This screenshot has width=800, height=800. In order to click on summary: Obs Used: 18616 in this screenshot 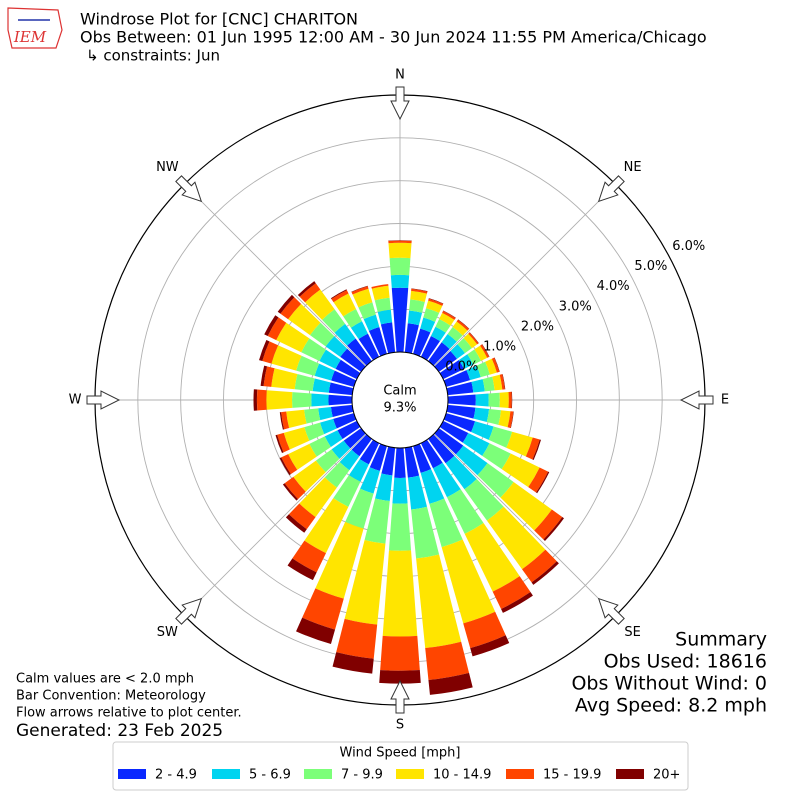, I will do `click(685, 662)`.